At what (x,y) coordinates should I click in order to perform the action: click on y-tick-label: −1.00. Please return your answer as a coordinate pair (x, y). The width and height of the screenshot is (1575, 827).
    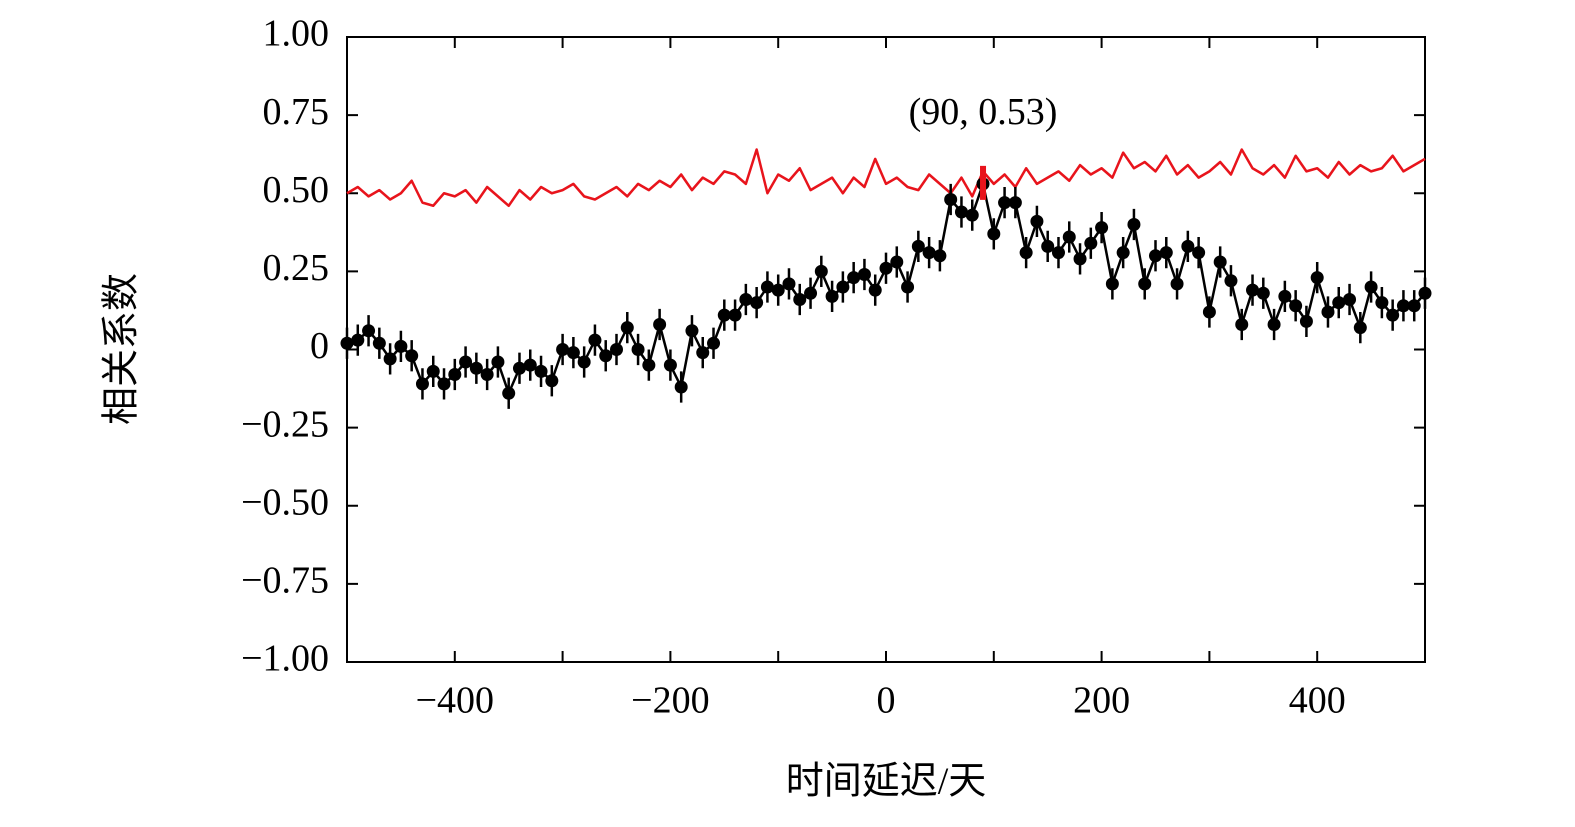
    Looking at the image, I should click on (285, 659).